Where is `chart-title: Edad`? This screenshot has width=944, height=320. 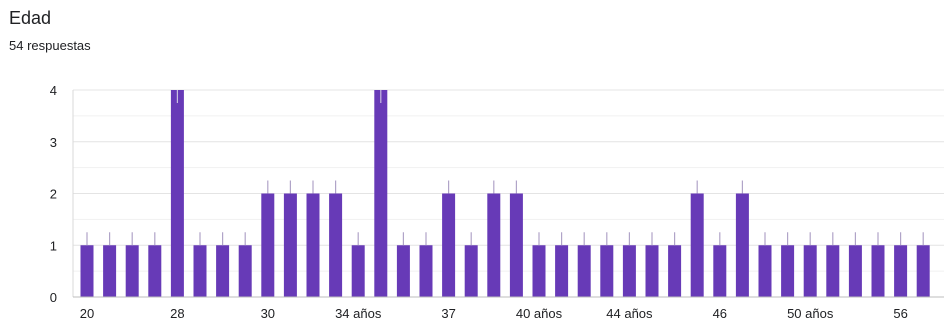 chart-title: Edad is located at coordinates (30, 18).